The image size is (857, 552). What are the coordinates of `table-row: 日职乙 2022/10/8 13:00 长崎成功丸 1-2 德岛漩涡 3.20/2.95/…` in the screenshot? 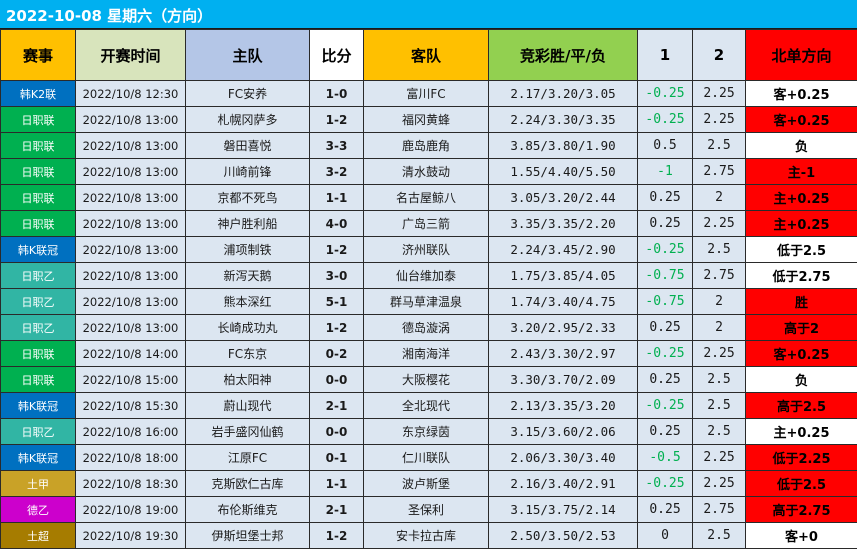 It's located at (428, 327).